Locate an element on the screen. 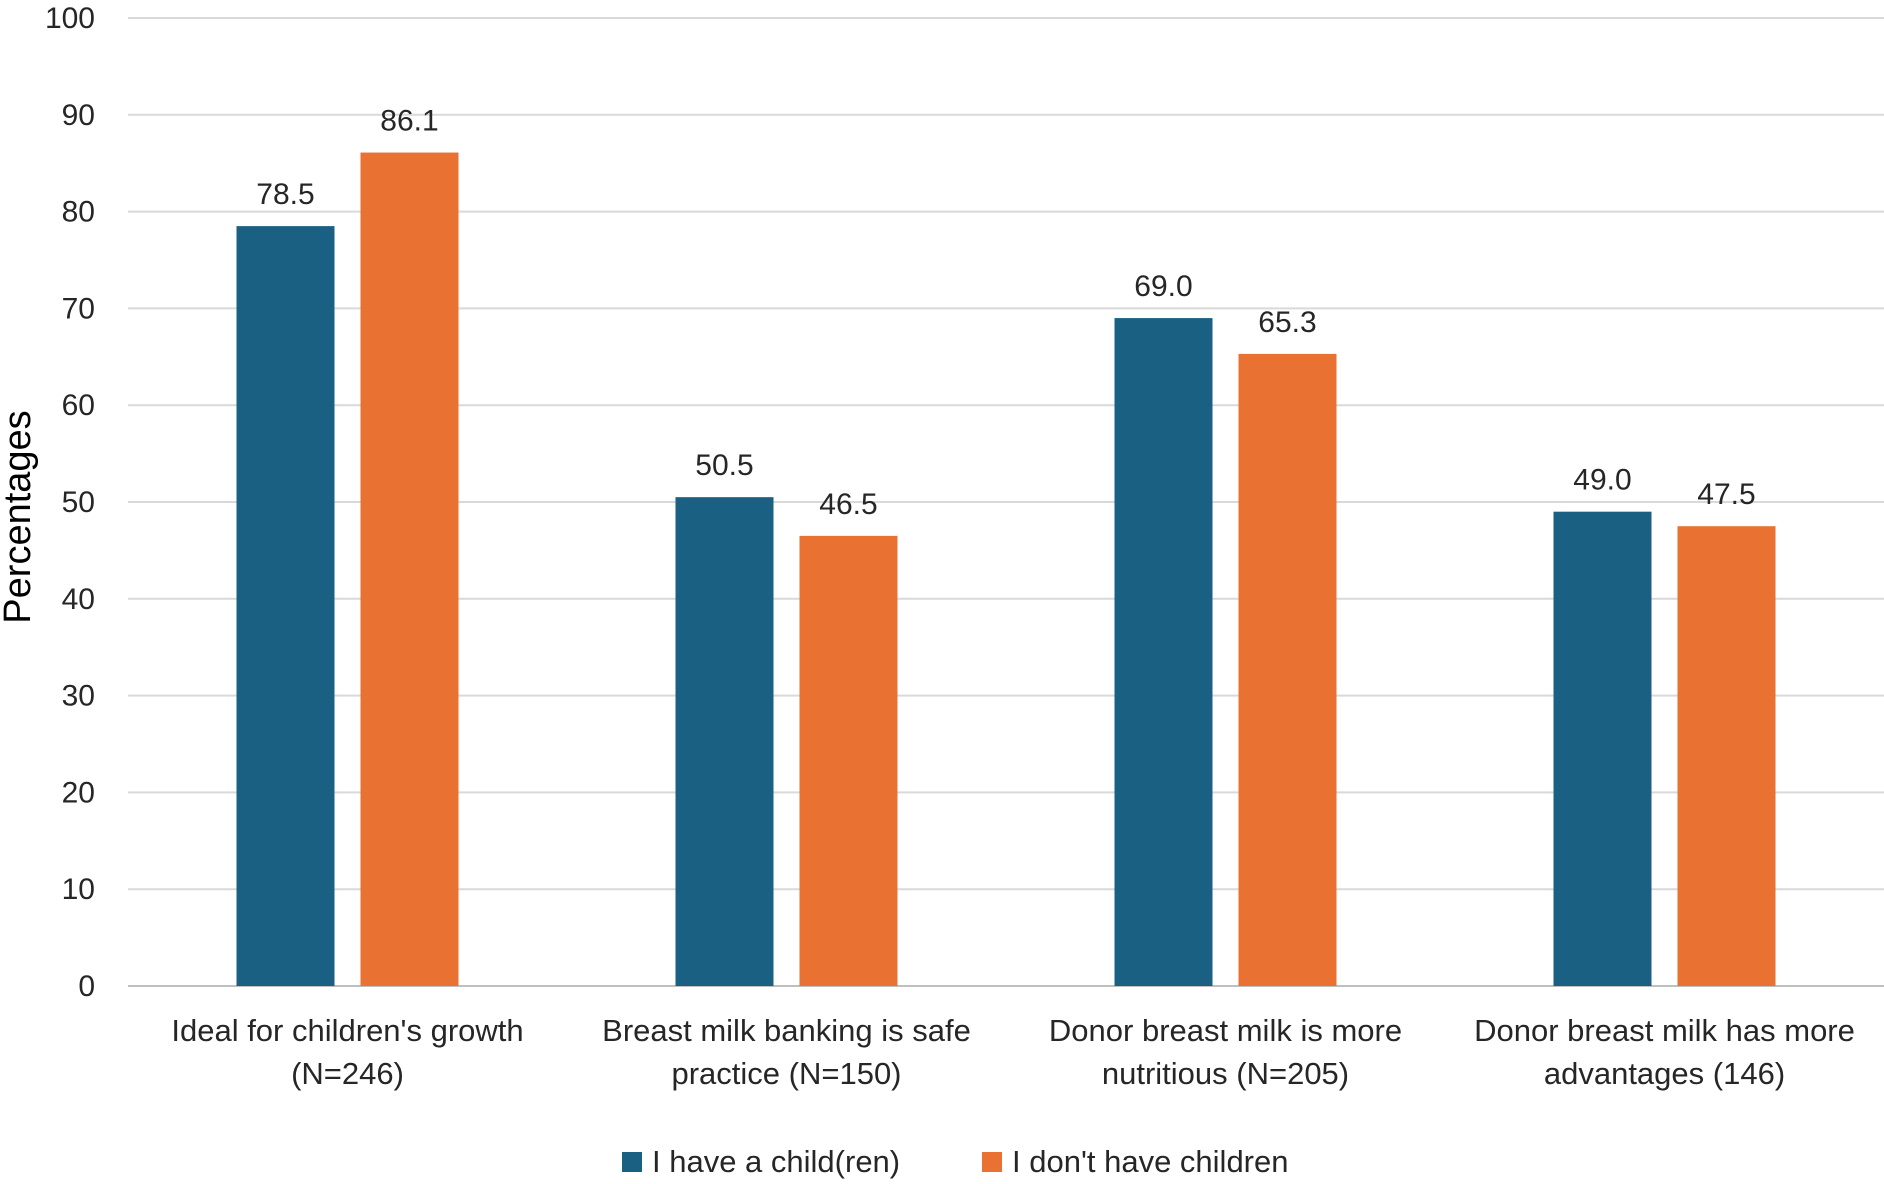 This screenshot has width=1884, height=1184. y-axis-ticks: 0 10 20 30 40 50 60 70 80 90 100 is located at coordinates (70, 502).